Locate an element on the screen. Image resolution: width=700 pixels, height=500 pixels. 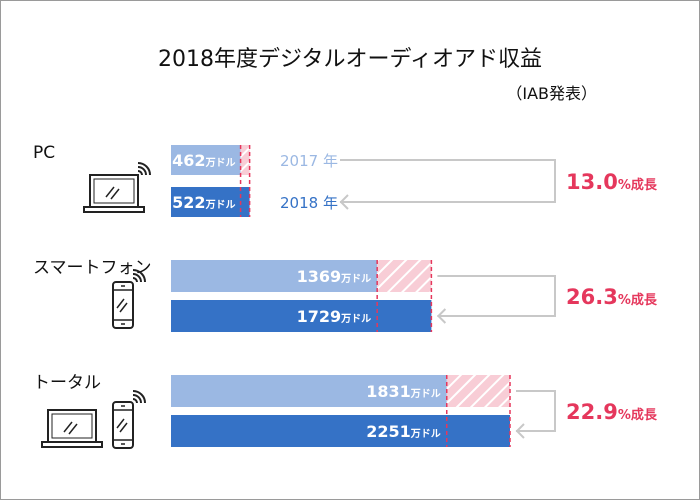
smartphone-wifi-icon is located at coordinates (123, 305).